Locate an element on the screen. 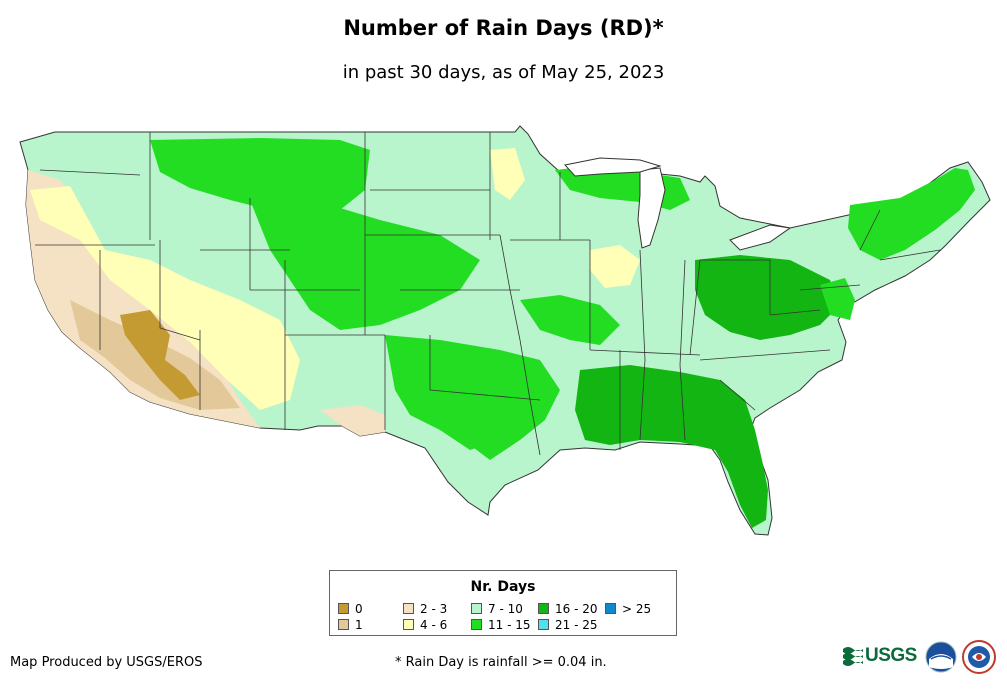 The image size is (1007, 691). mojave-zero-days is located at coordinates (160, 355).